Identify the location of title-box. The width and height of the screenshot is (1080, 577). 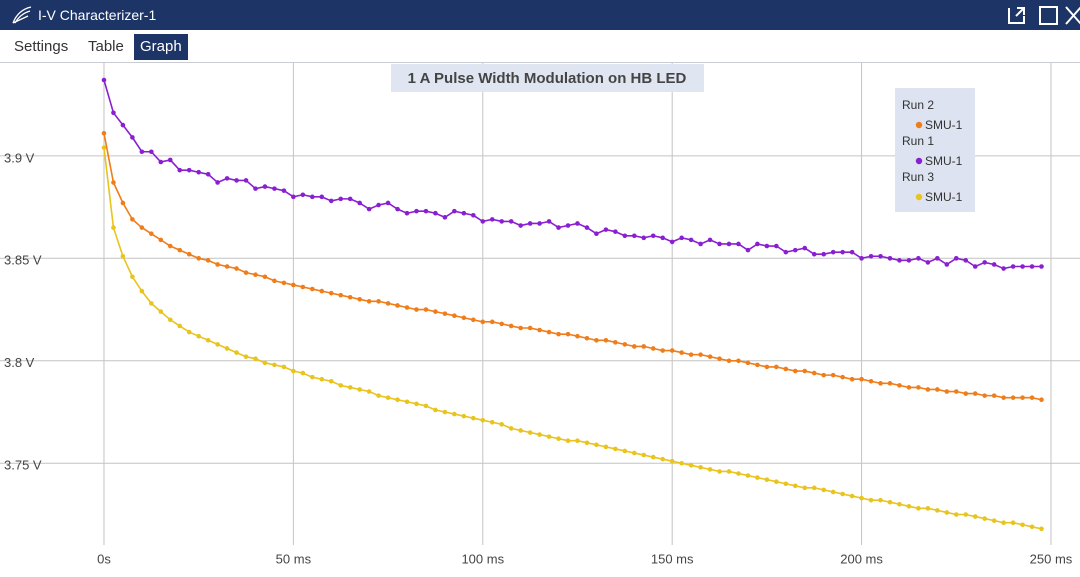
(547, 78).